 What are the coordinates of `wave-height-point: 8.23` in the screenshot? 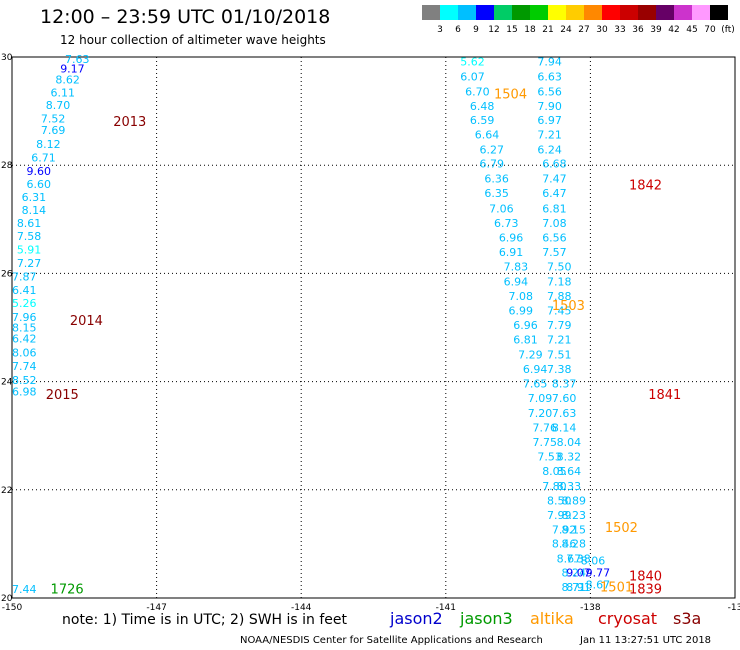 It's located at (573, 515).